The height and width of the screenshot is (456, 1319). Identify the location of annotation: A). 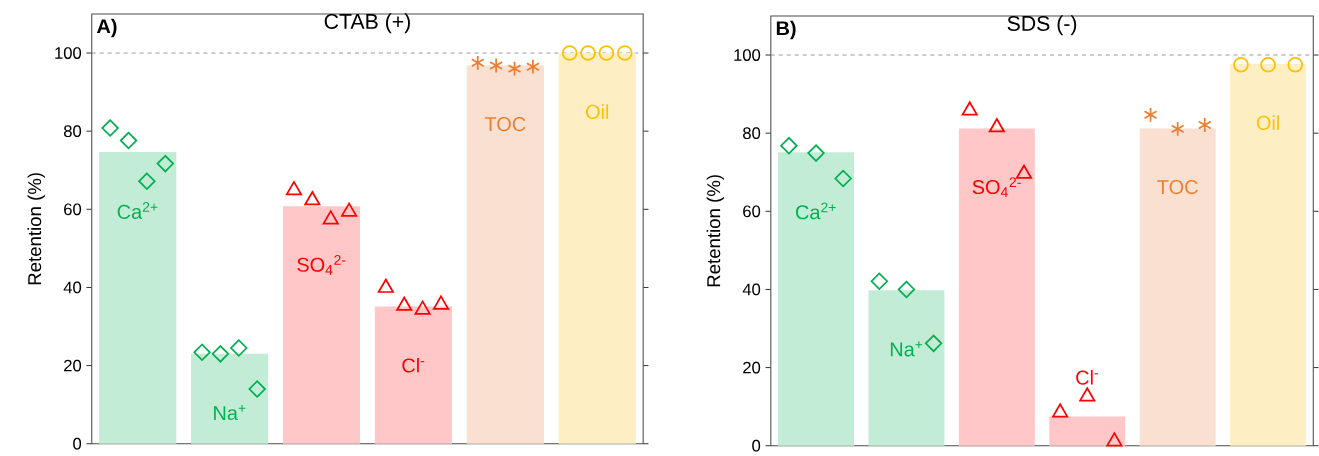
(106, 28).